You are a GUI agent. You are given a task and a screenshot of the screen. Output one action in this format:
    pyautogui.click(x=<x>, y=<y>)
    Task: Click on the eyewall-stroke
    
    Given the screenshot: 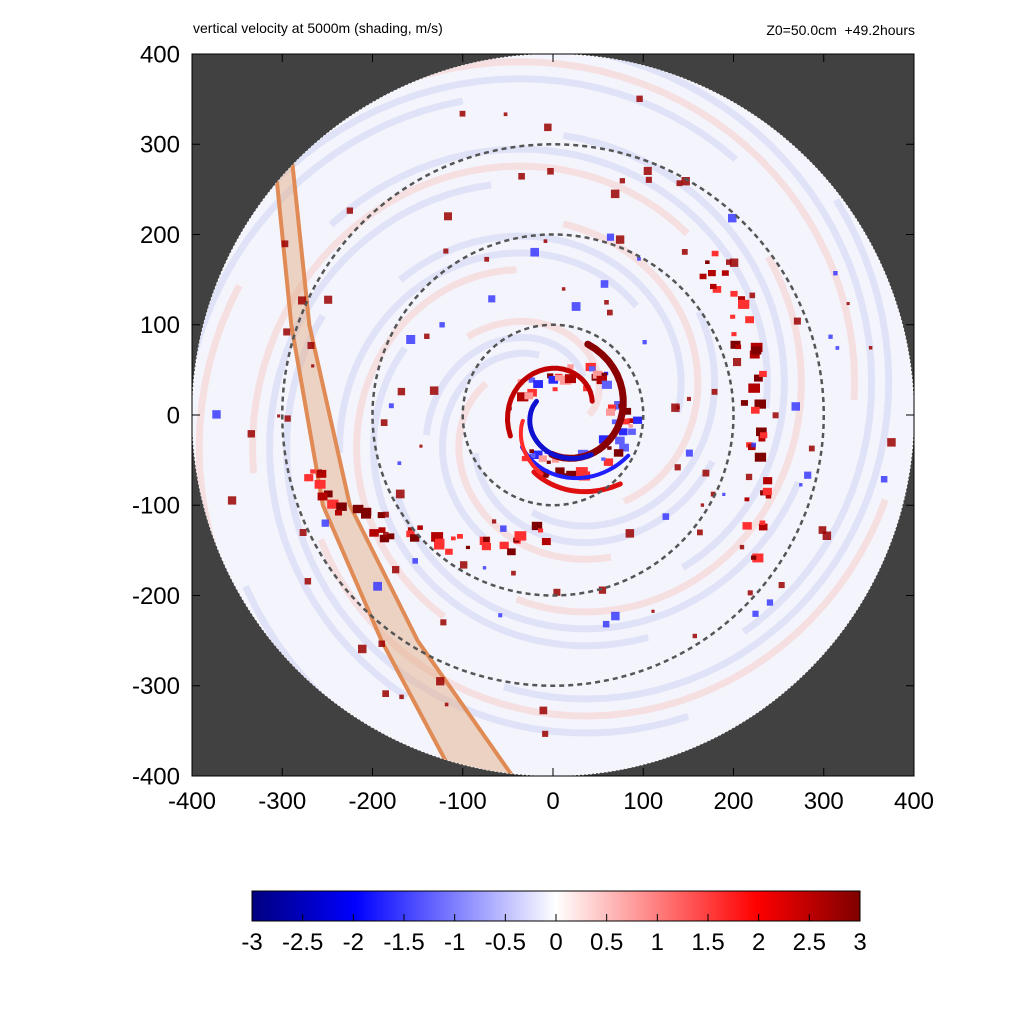 What is the action you would take?
    pyautogui.click(x=577, y=482)
    